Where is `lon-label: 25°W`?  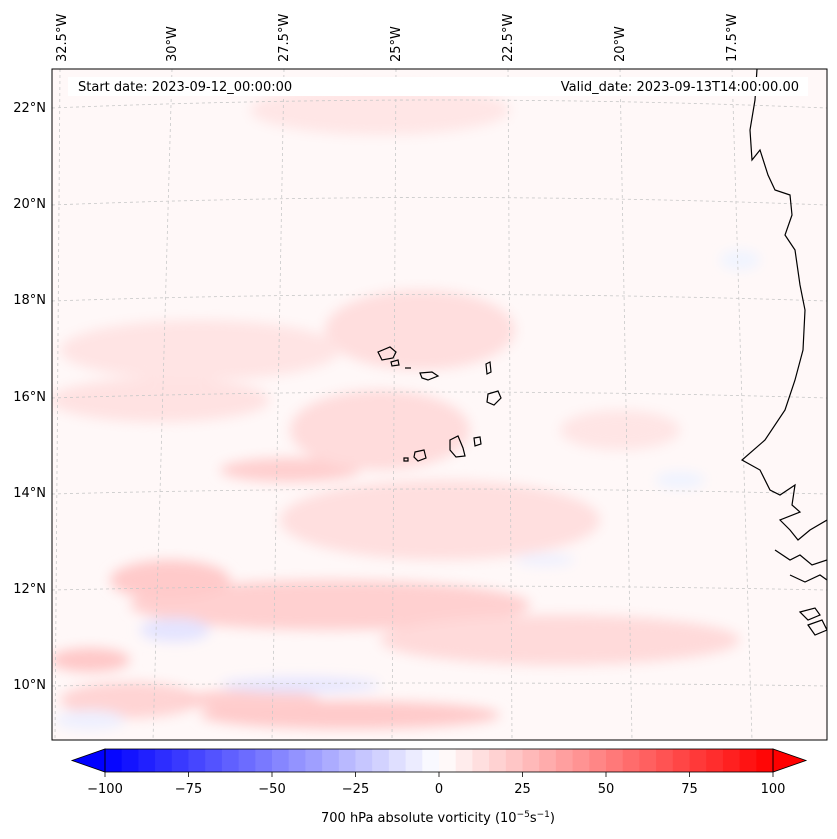
lon-label: 25°W is located at coordinates (396, 44).